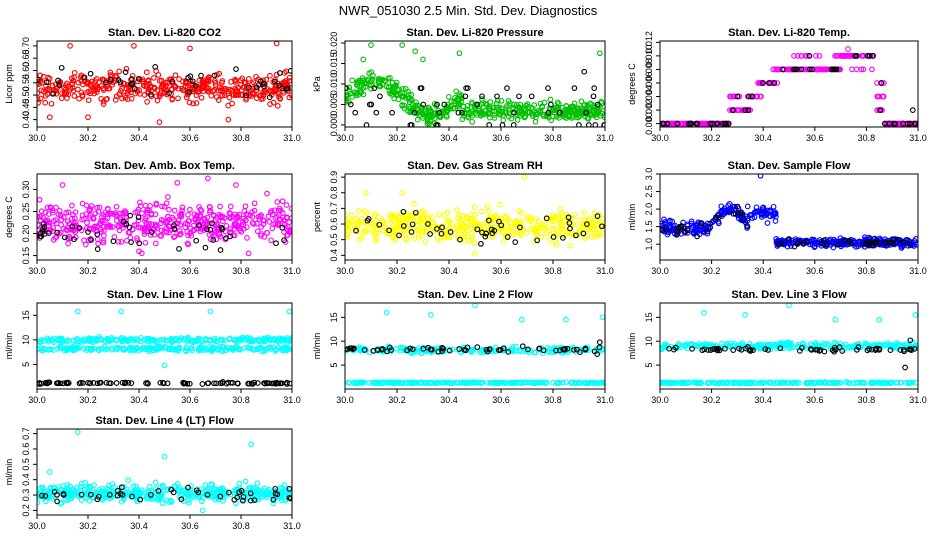 The image size is (936, 540). Describe the element at coordinates (649, 69) in the screenshot. I see `y-tick-label: 0.008` at that location.